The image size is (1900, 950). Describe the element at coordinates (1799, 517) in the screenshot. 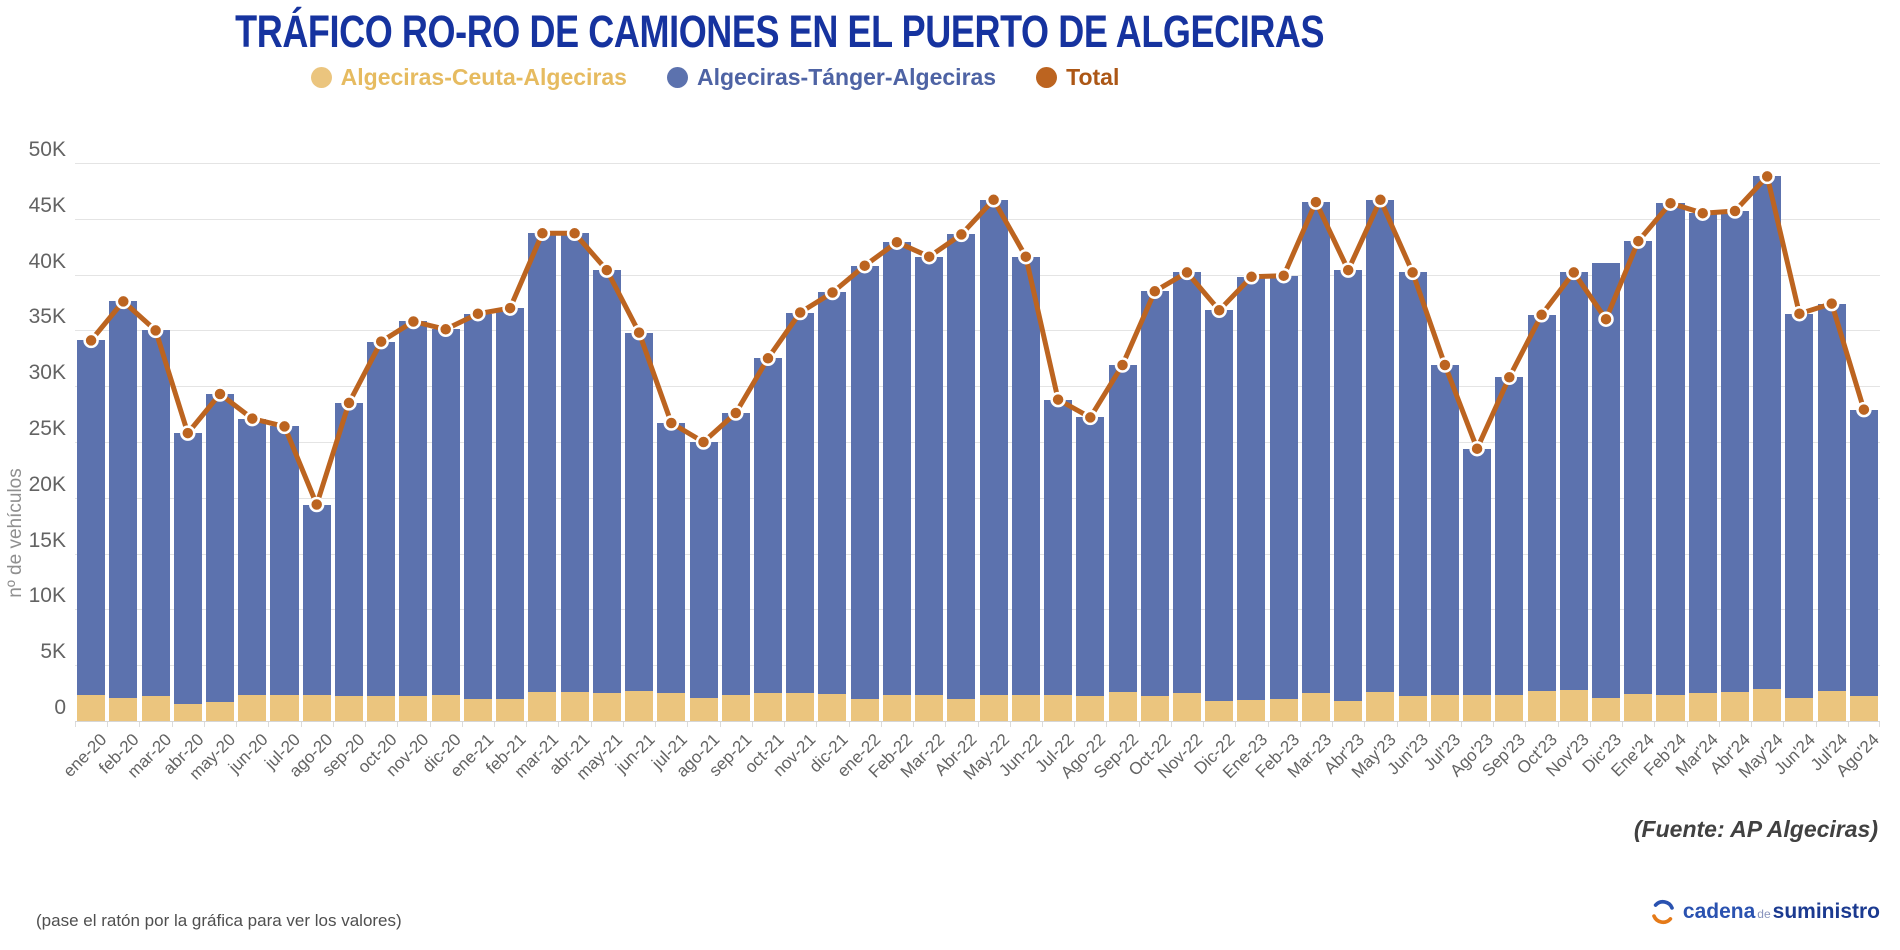

I see `bar-Jun'24` at that location.